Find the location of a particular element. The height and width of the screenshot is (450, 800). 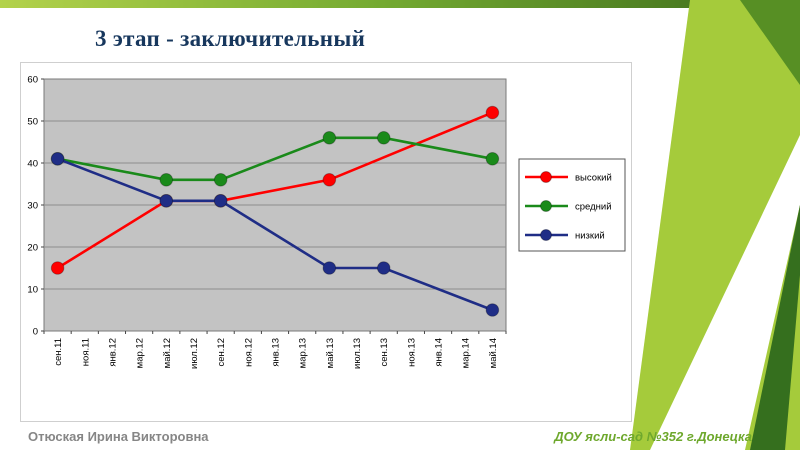

footer-author: Отюская Ирина Викторовна is located at coordinates (118, 436).